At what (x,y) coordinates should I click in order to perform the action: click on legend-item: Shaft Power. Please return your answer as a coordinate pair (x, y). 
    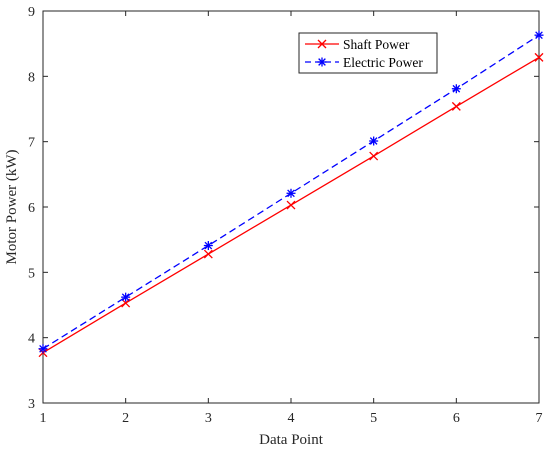
    Looking at the image, I should click on (357, 44).